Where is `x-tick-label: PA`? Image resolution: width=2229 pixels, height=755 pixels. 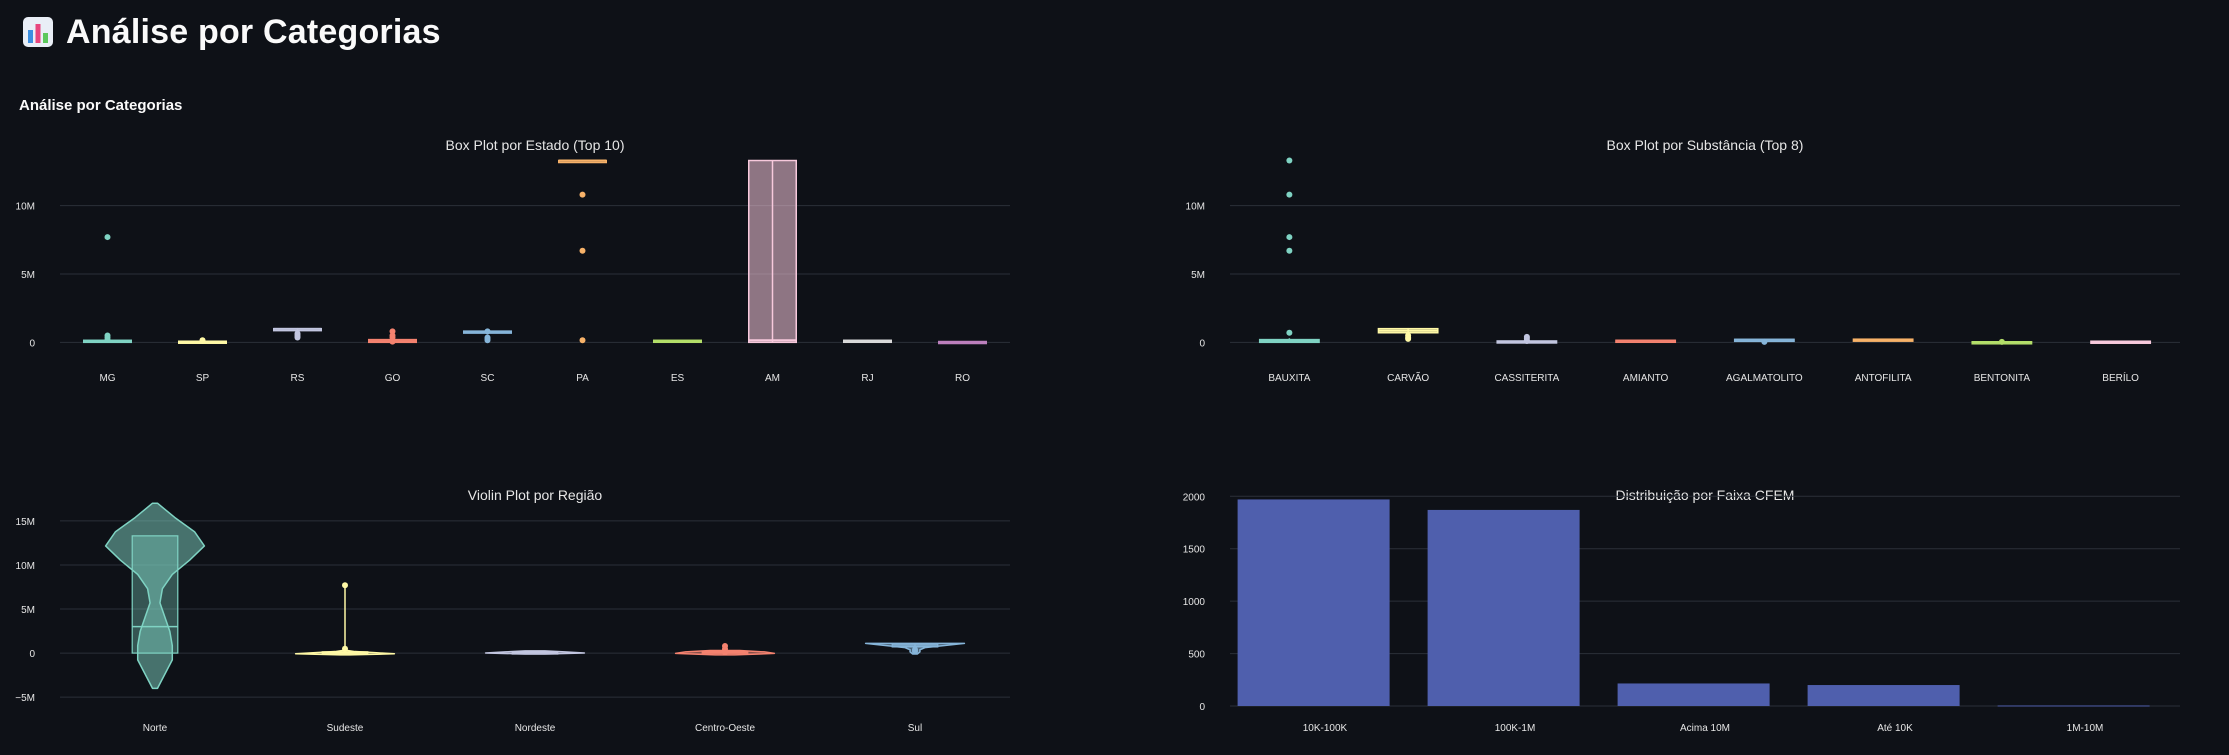
x-tick-label: PA is located at coordinates (582, 378).